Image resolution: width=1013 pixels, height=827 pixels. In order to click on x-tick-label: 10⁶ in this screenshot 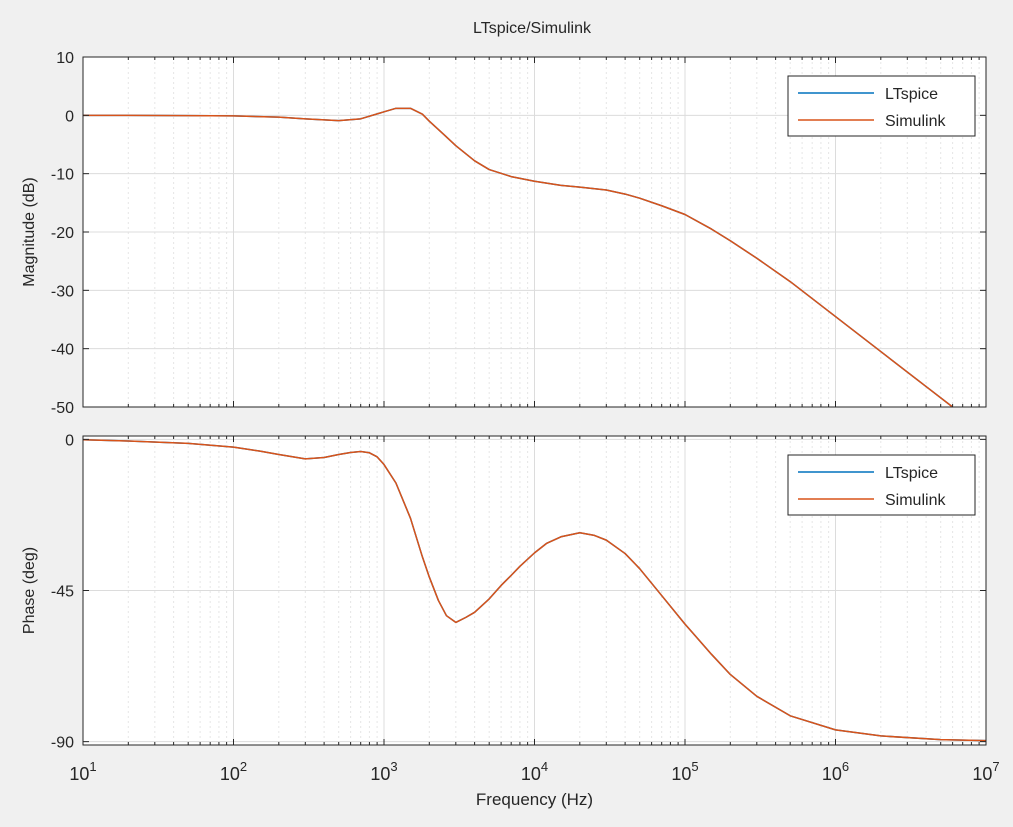, I will do `click(835, 771)`.